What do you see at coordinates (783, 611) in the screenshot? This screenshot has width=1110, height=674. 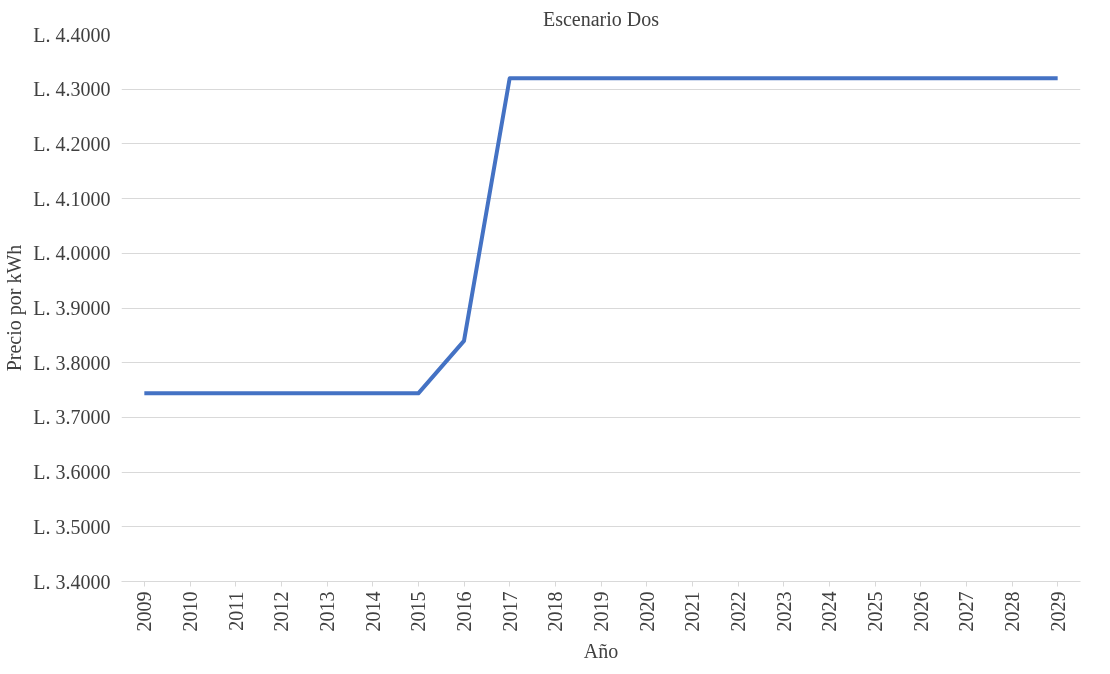 I see `x-tick-label: 2023` at bounding box center [783, 611].